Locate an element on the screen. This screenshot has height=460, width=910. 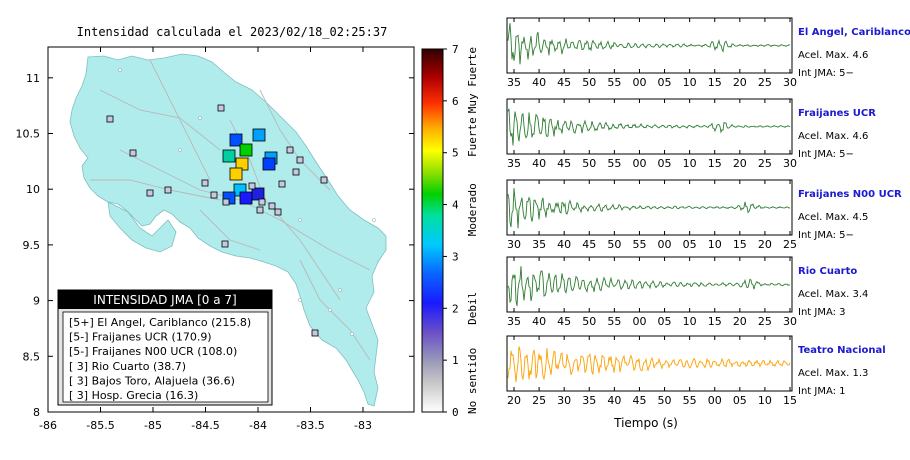
x-tick-label: -85 is located at coordinates (153, 425).